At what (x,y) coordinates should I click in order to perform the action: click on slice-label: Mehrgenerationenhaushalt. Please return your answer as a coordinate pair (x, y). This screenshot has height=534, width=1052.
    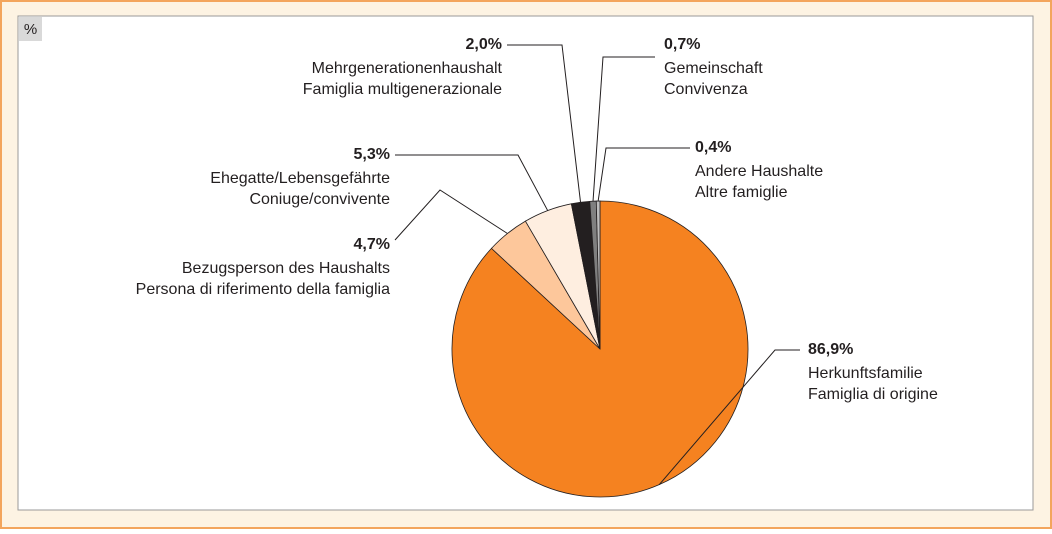
    Looking at the image, I should click on (407, 68).